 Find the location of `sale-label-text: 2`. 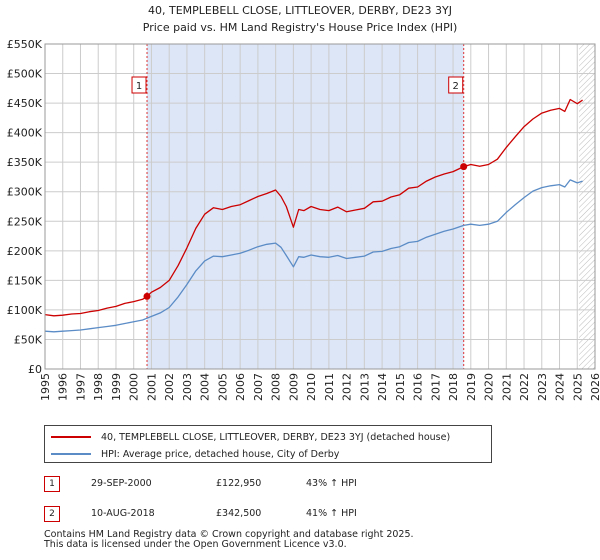

sale-label-text: 2 is located at coordinates (456, 86).